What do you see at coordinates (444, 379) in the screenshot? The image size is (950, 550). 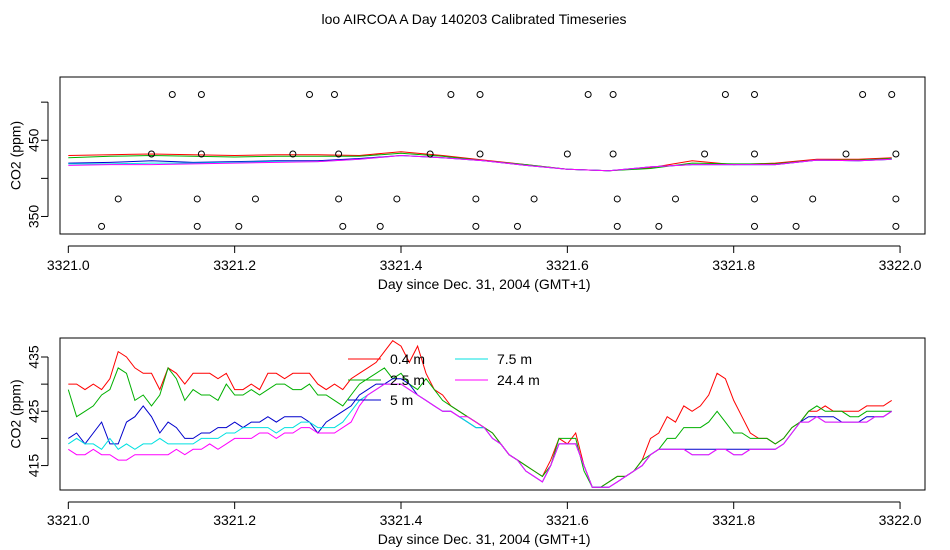 I see `legend: 0.4 m 2.5 m 5 m 7.5 m 24.4 m` at bounding box center [444, 379].